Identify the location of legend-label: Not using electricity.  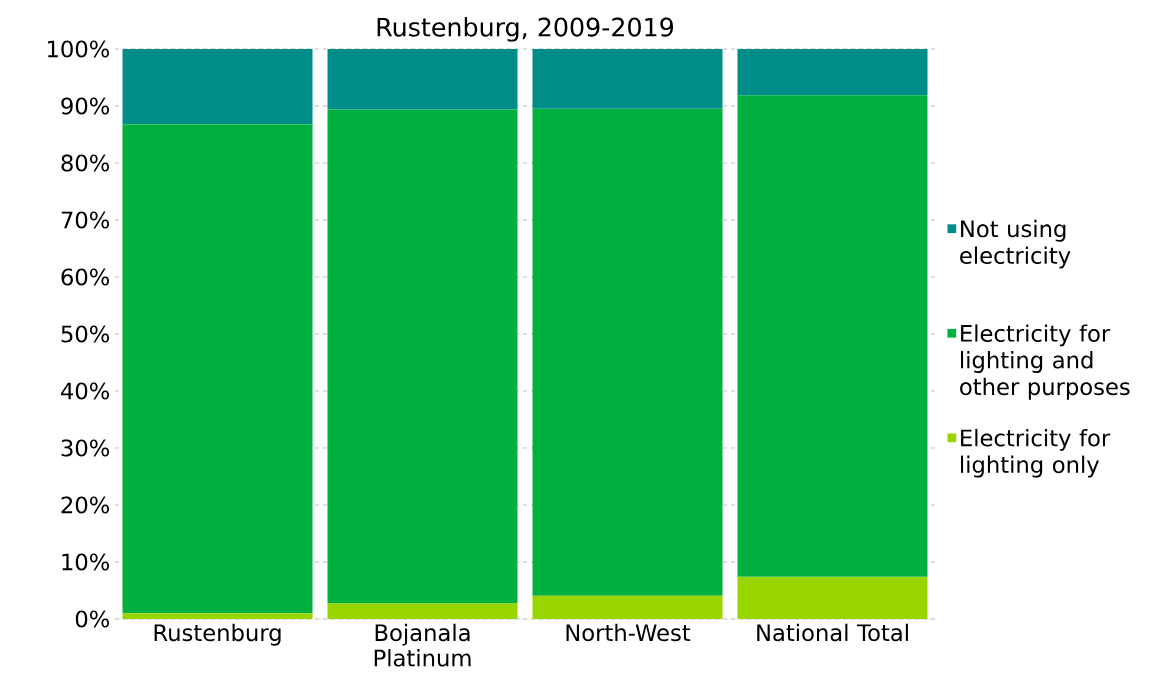
(1015, 244).